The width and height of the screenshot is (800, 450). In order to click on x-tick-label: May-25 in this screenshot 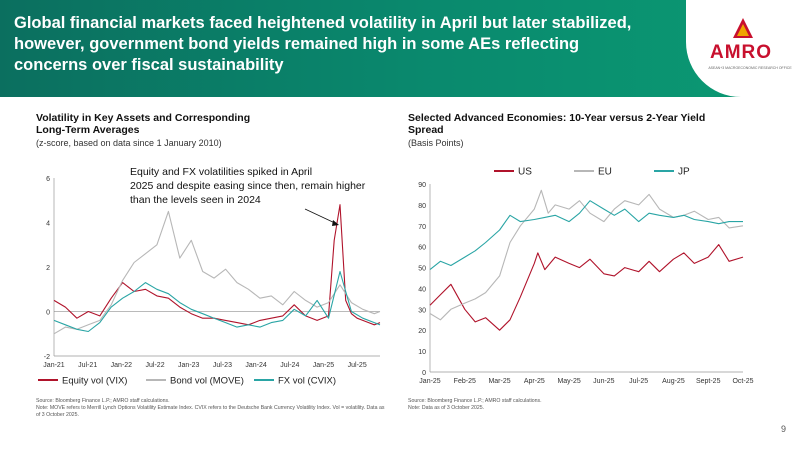, I will do `click(568, 381)`.